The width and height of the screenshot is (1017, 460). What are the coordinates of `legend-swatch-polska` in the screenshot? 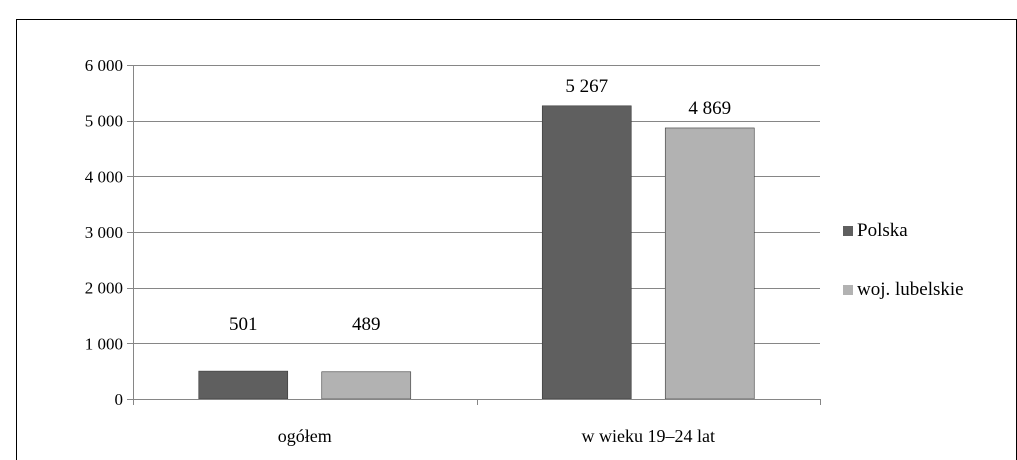 It's located at (848, 231).